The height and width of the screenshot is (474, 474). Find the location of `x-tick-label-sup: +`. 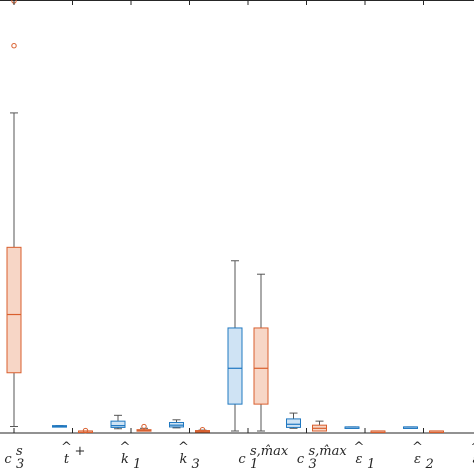

x-tick-label-sup: + is located at coordinates (80, 451).